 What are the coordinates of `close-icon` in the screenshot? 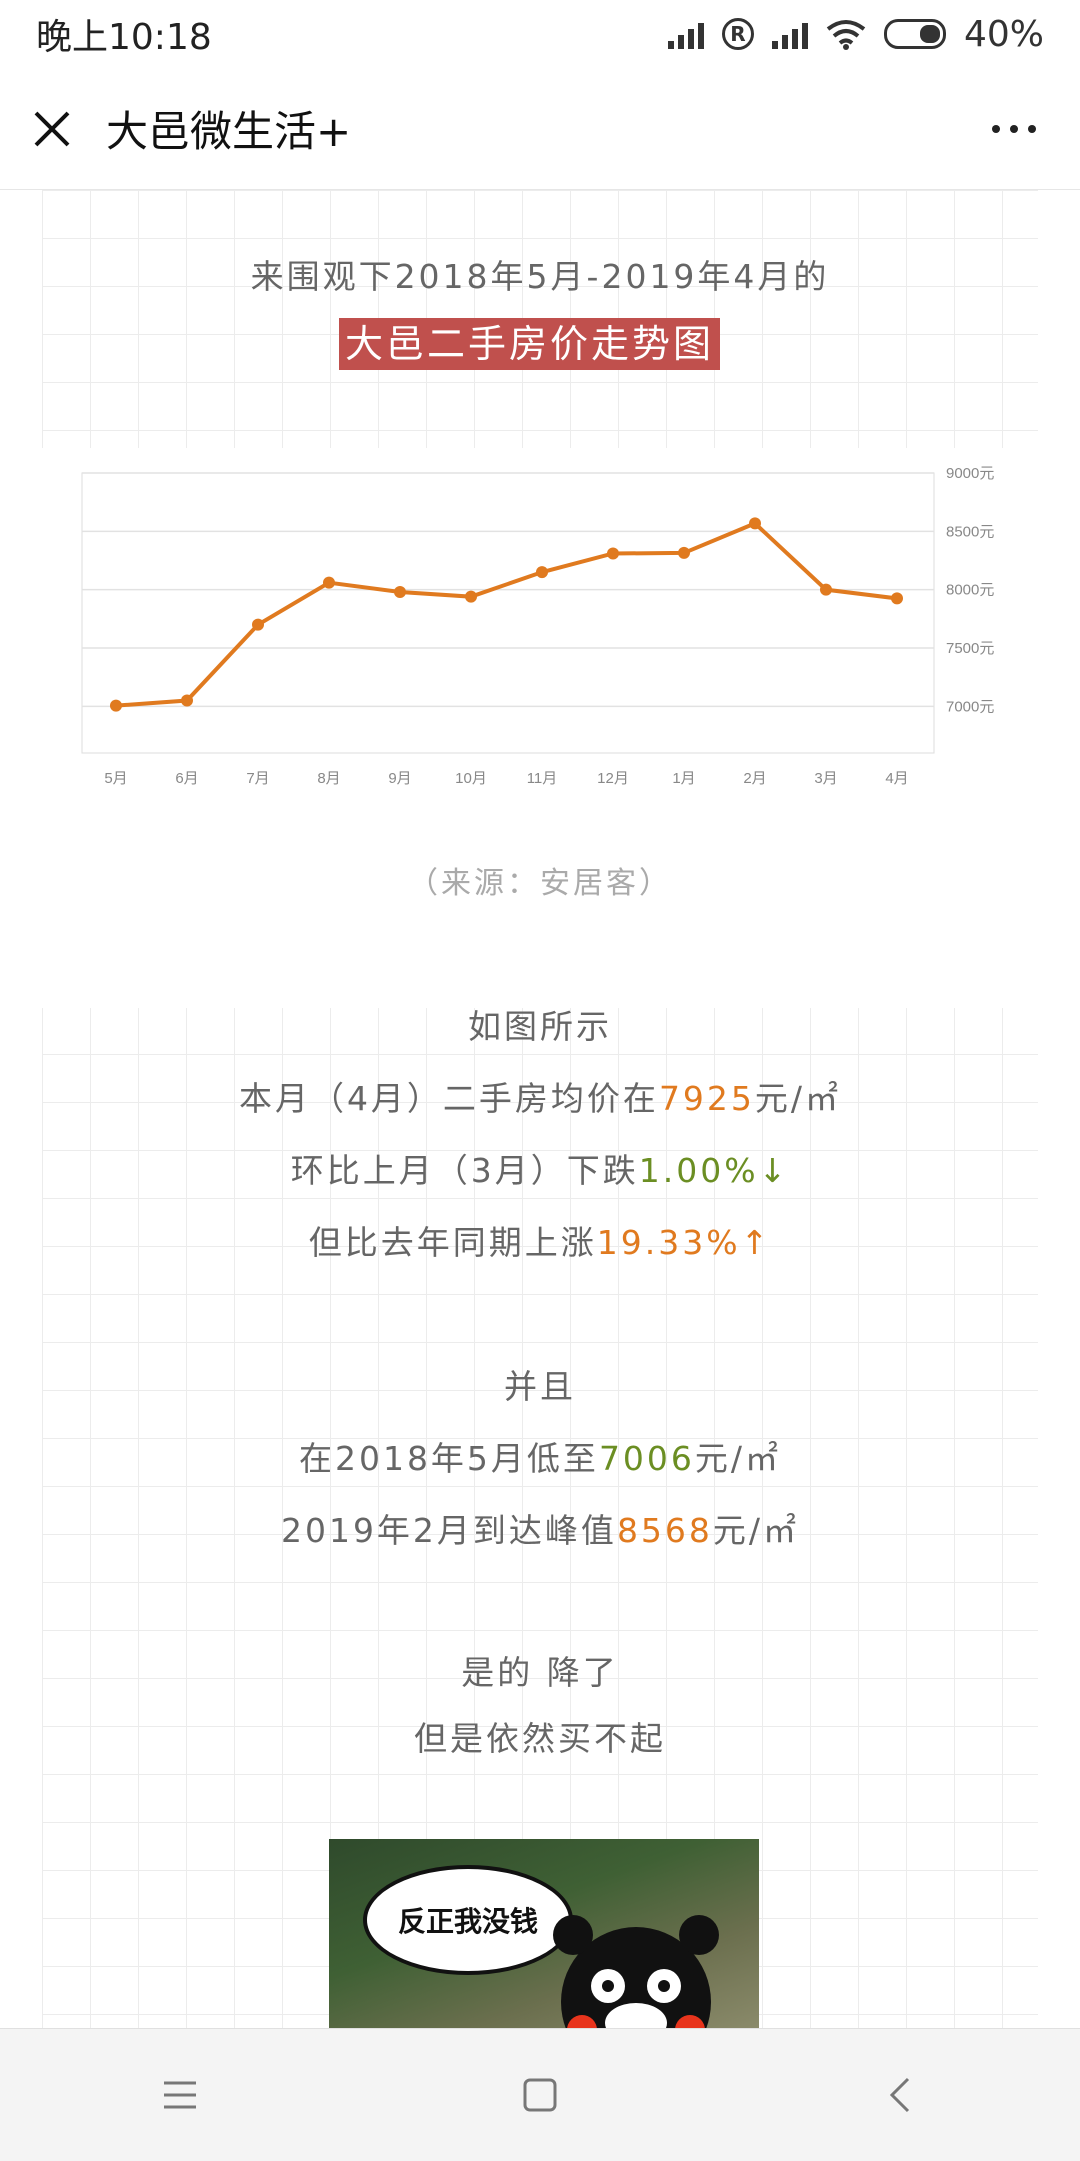 It's located at (52, 128).